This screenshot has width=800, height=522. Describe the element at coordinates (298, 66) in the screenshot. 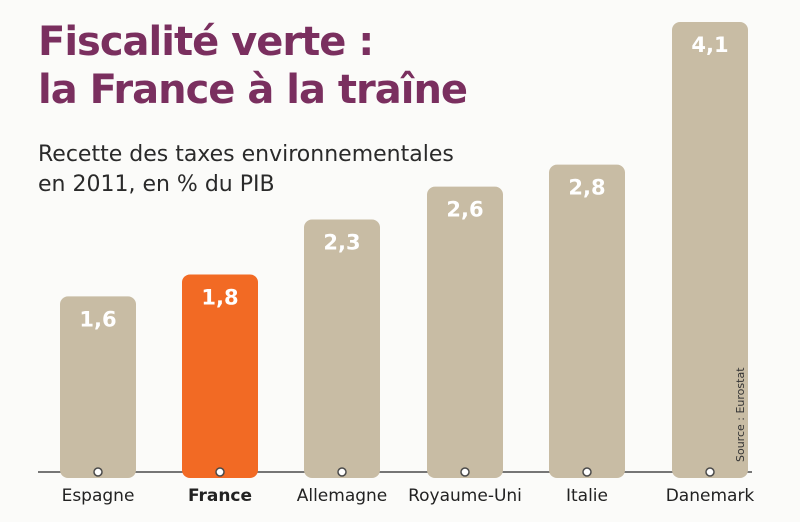

I see `chart-title: Fiscalité verte : la France à la traîne` at that location.